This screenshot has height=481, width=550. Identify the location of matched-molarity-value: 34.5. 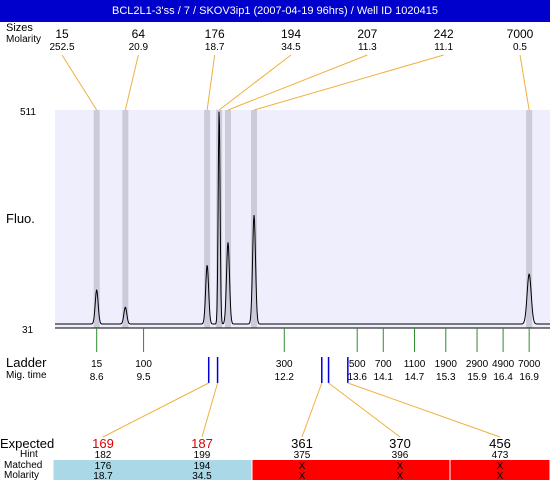
(202, 475).